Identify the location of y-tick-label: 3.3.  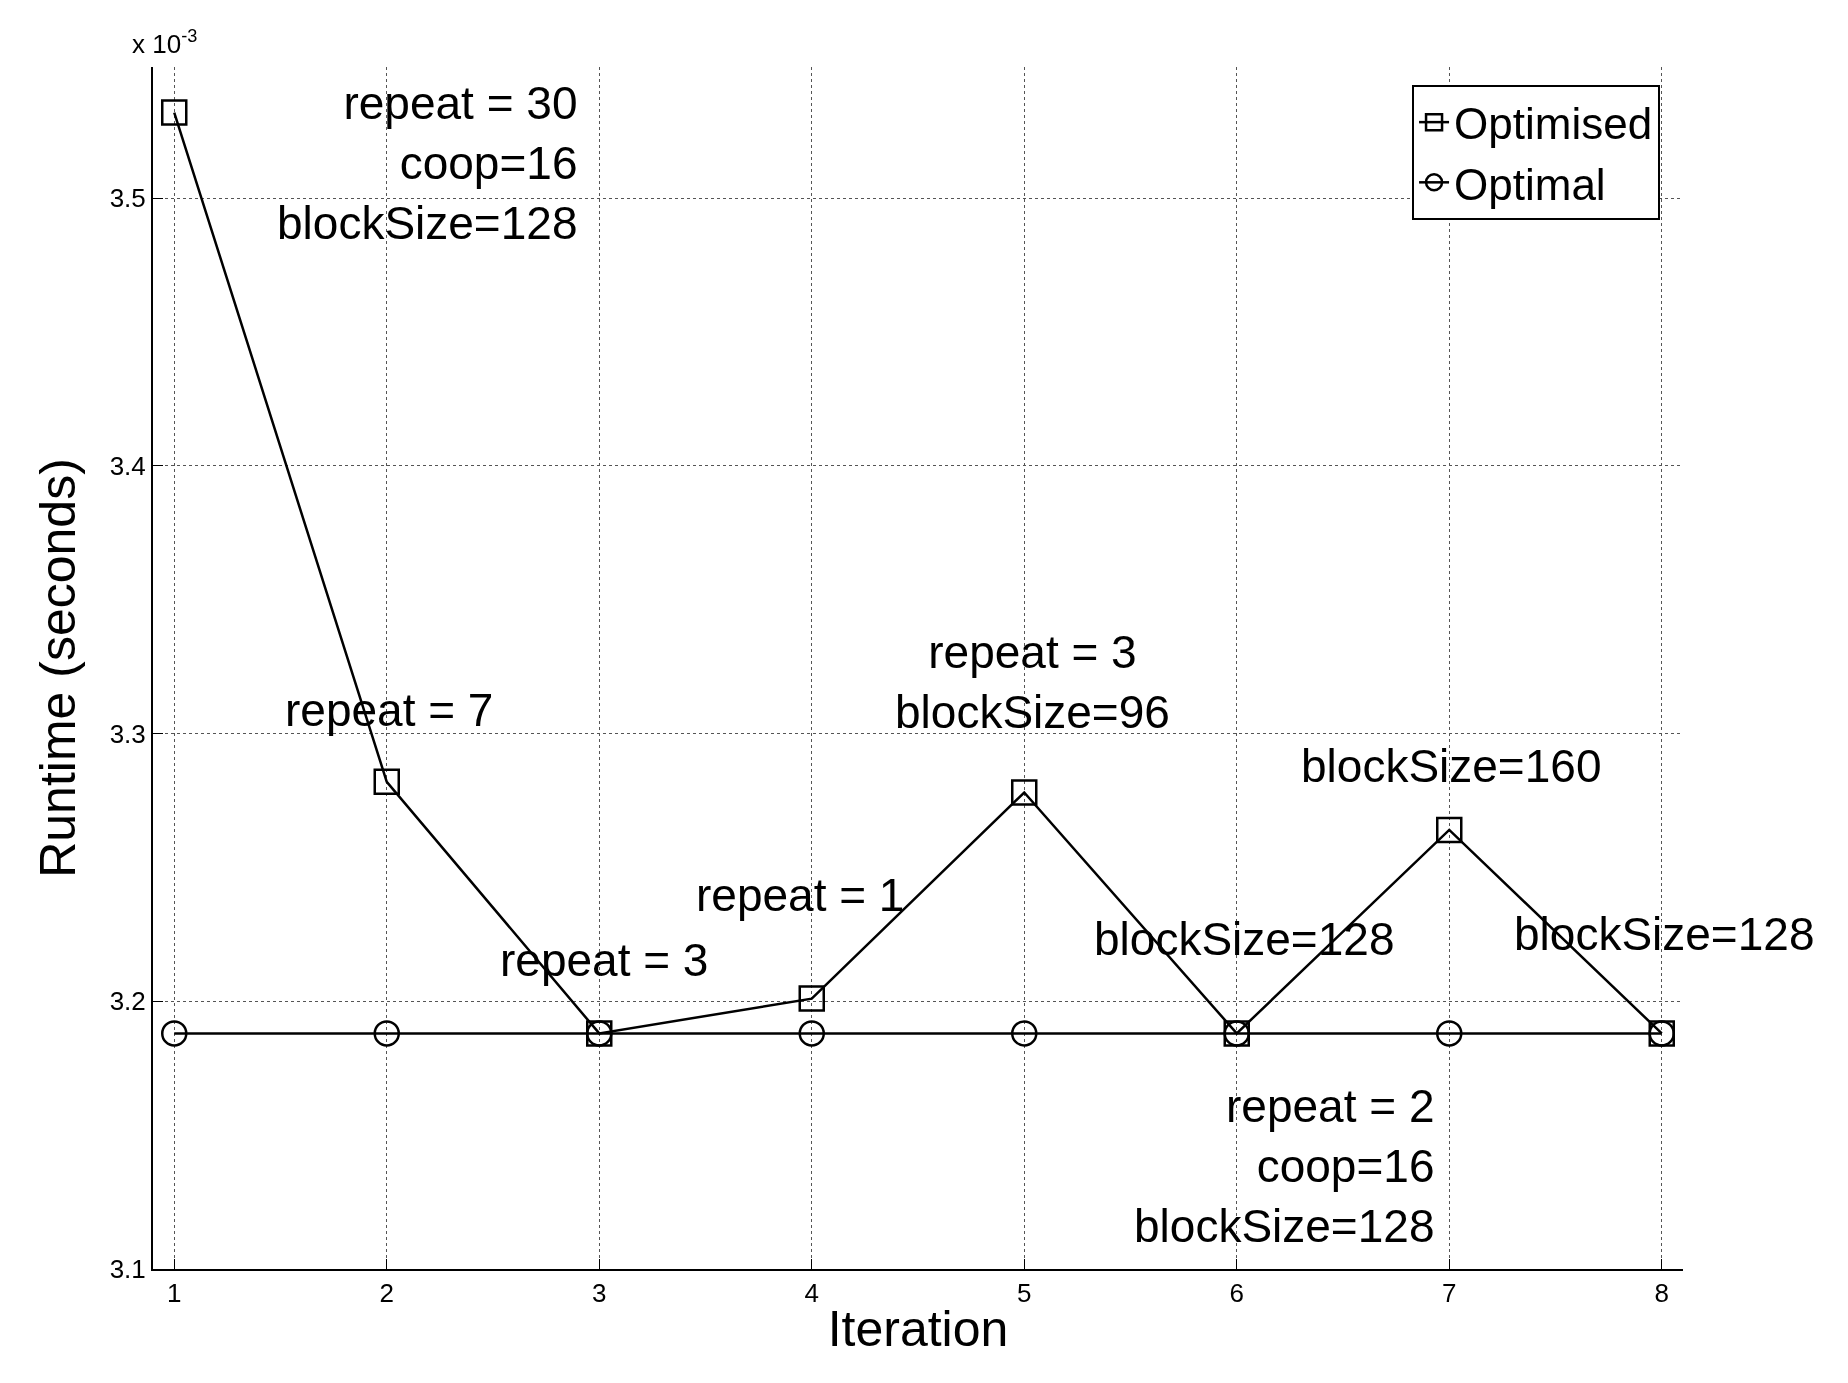
(127, 733).